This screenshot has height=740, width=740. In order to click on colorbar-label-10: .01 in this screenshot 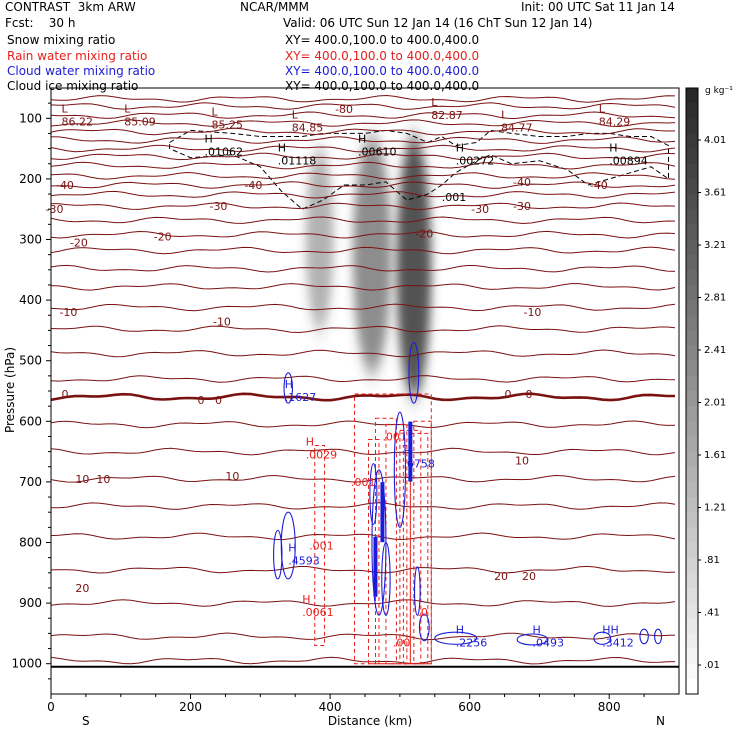, I will do `click(712, 665)`.